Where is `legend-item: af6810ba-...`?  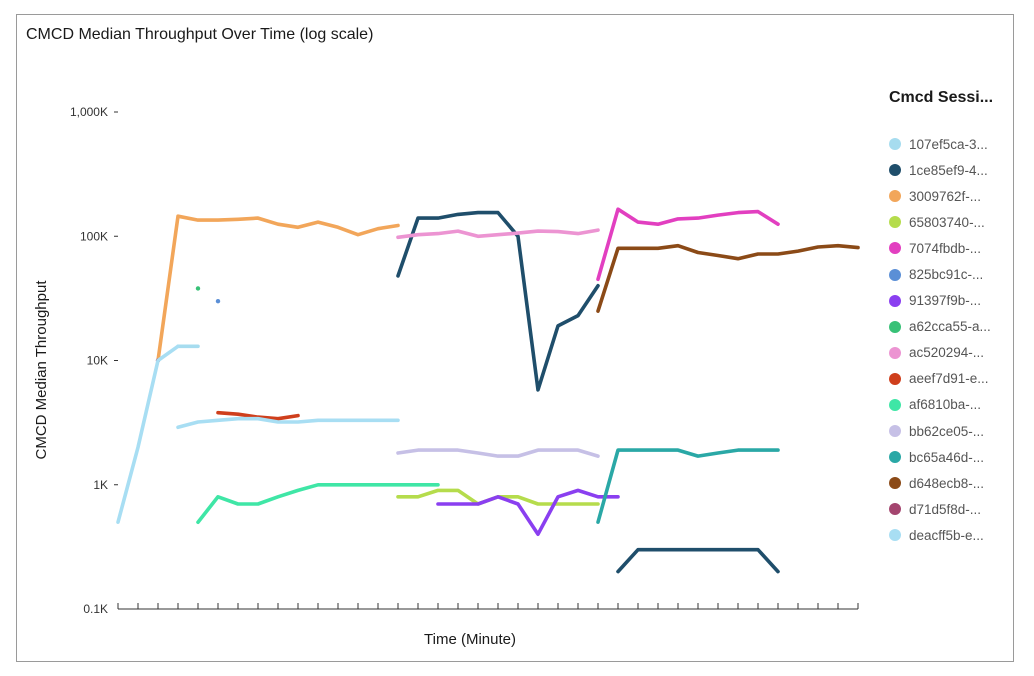
legend-item: af6810ba-... is located at coordinates (940, 405).